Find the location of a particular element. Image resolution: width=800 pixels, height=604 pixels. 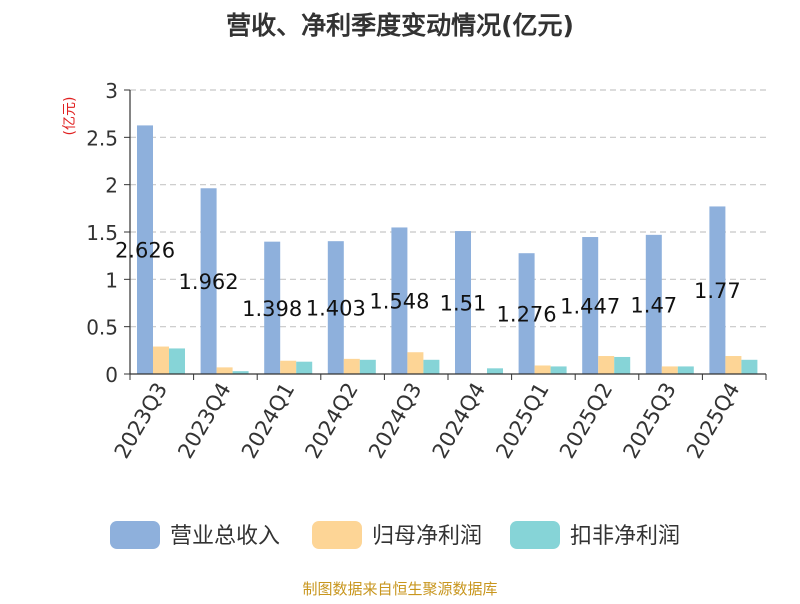

bar-s1-2024Q1 is located at coordinates (288, 367).